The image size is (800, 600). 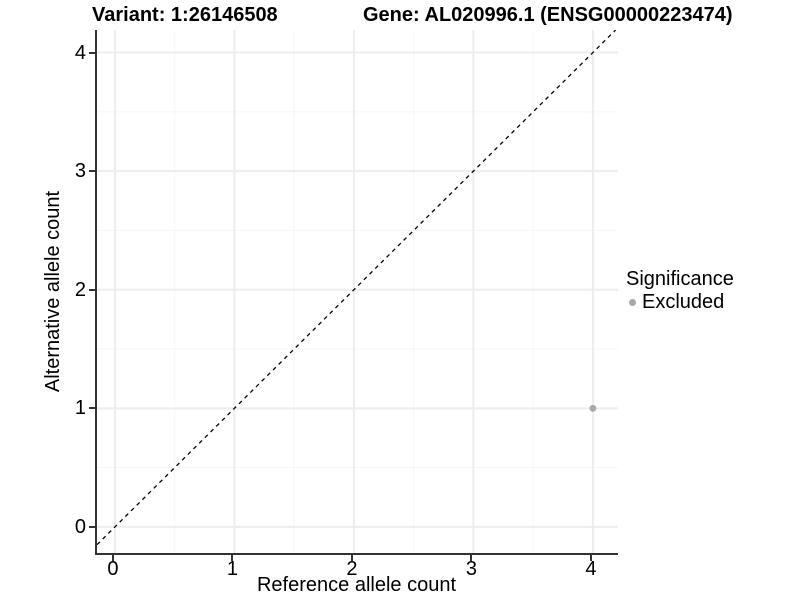 I want to click on legend-title: Significance, so click(x=680, y=279).